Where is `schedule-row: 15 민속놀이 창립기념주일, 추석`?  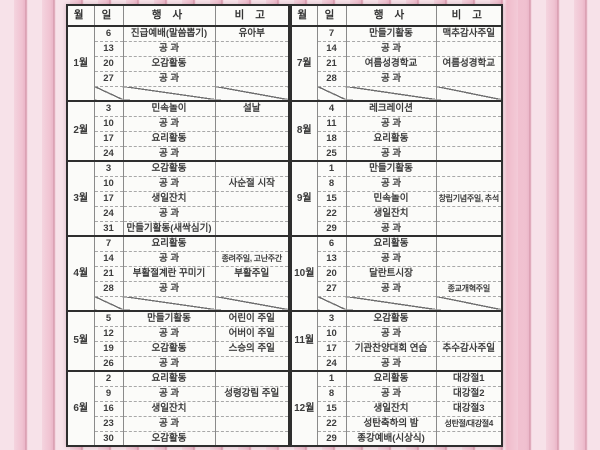
schedule-row: 15 민속놀이 창립기념주일, 추석 is located at coordinates (396, 198).